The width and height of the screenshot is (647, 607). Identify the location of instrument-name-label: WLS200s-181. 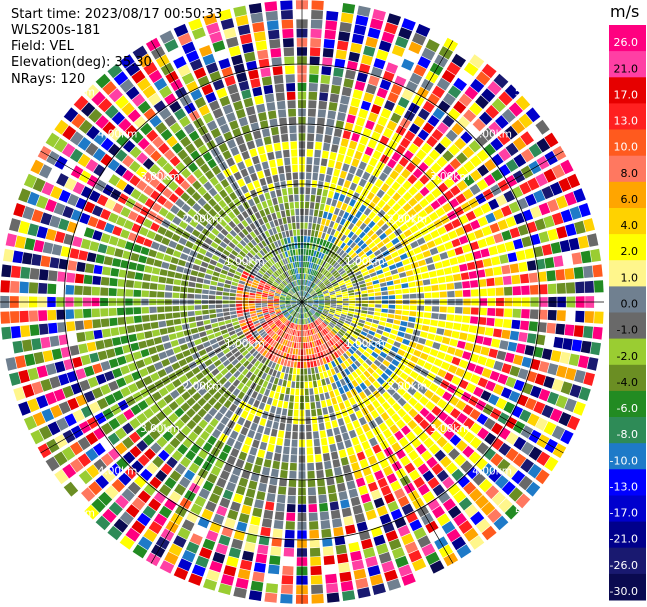
(56, 30).